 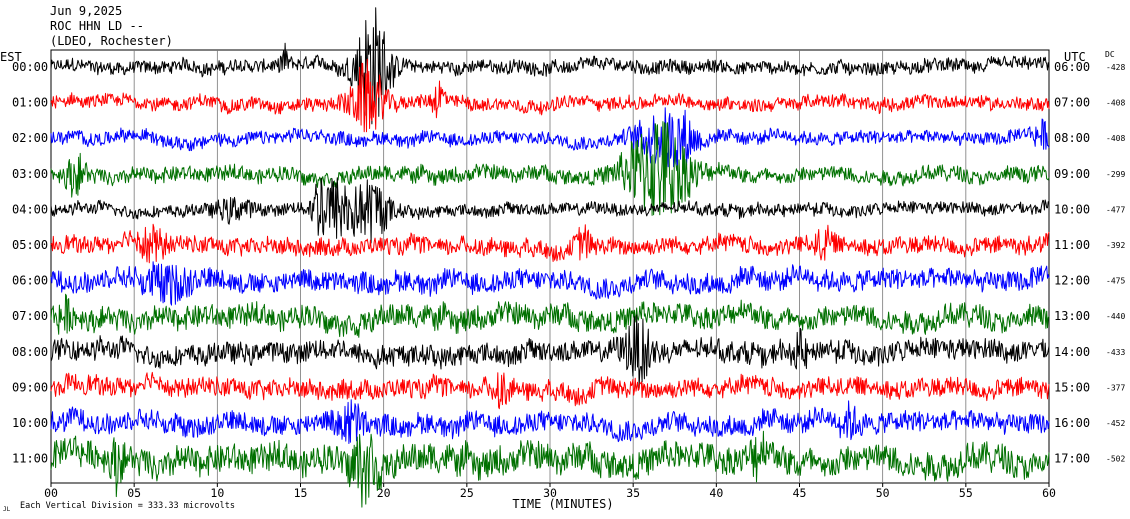 I want to click on dc-offset-label: -502, so click(x=1115, y=459).